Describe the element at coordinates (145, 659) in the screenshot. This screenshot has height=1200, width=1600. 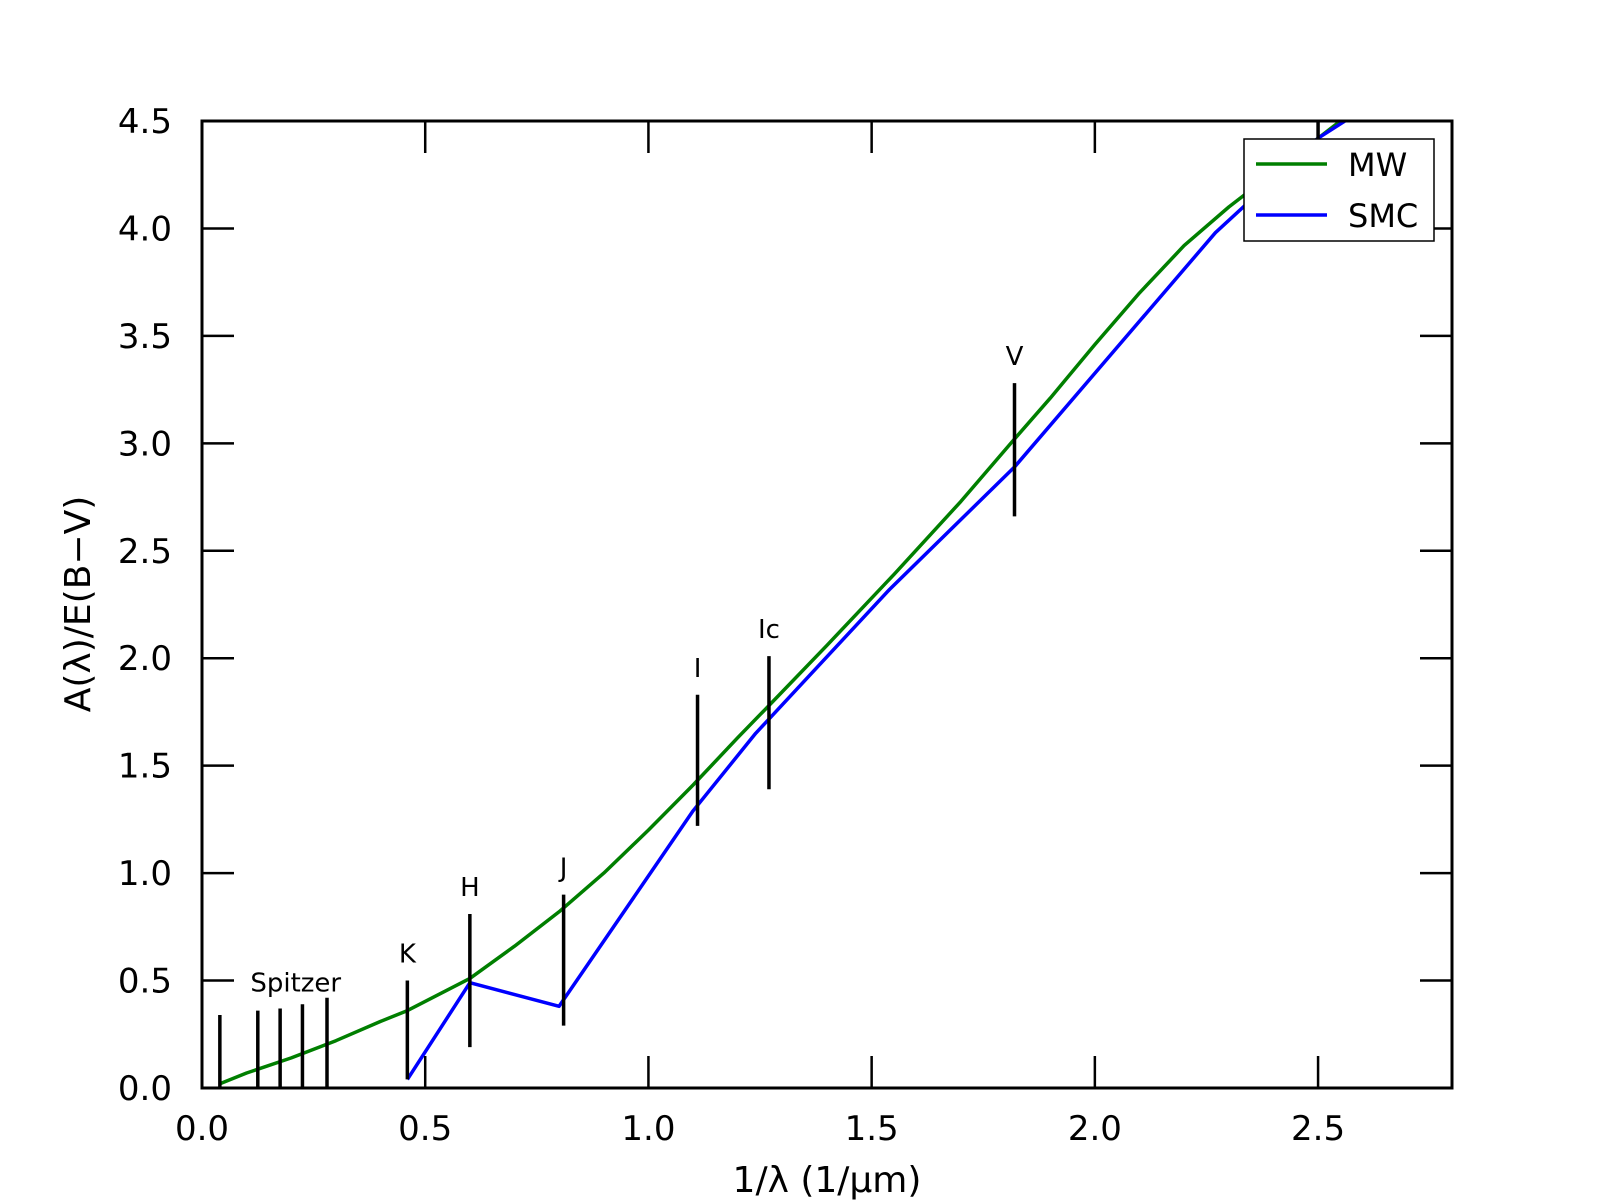
I see `y-tick-label: 2.0` at that location.